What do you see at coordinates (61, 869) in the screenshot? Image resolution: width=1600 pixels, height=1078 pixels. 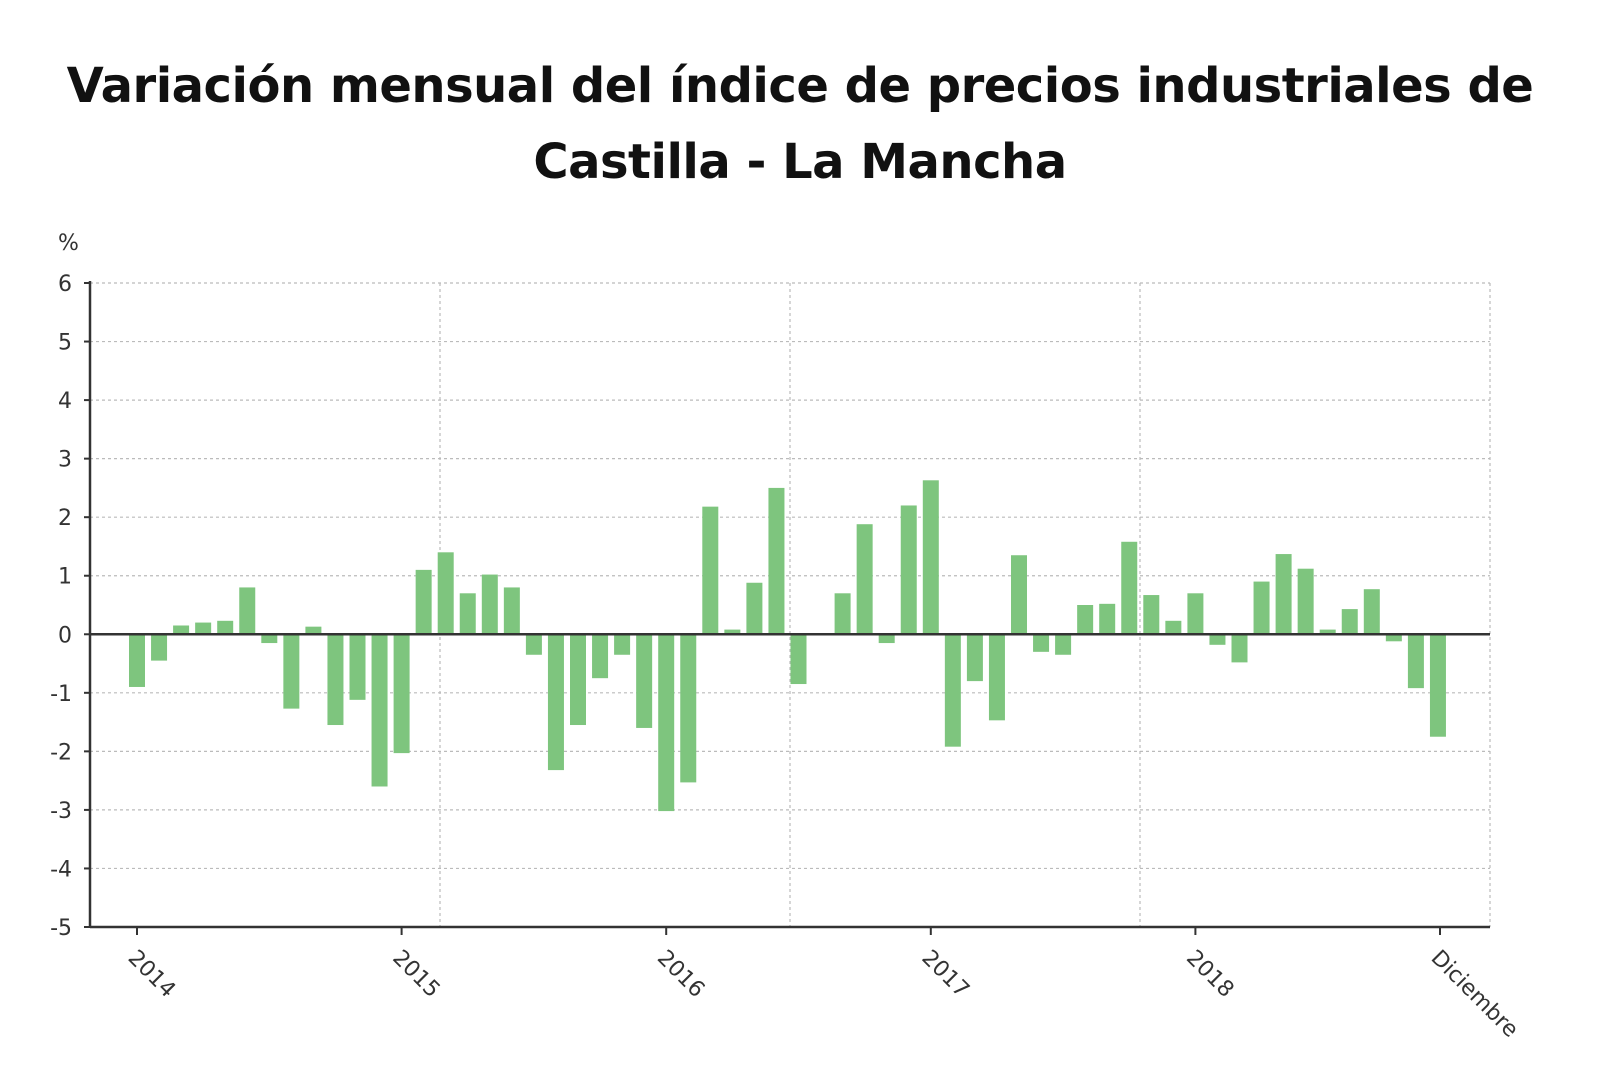 I see `y-tick-label: -4` at bounding box center [61, 869].